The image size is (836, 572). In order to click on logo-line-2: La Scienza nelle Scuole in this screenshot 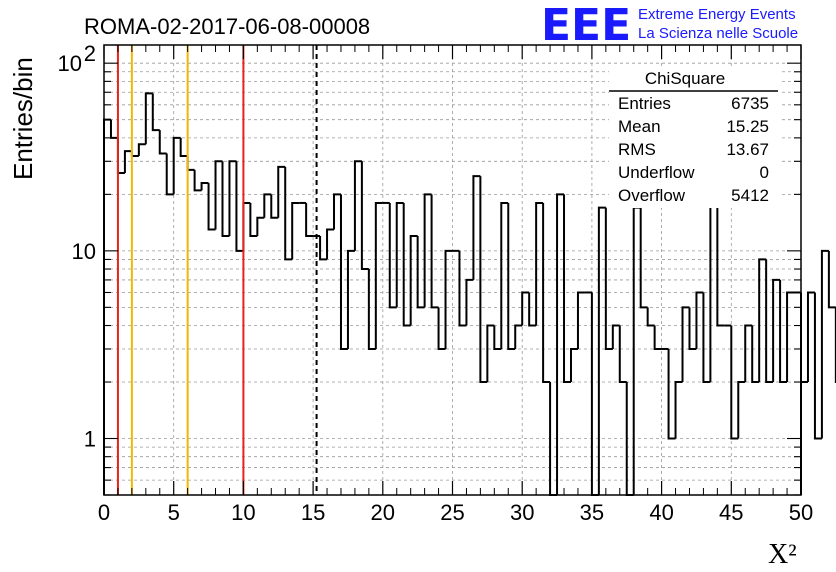, I will do `click(718, 33)`.